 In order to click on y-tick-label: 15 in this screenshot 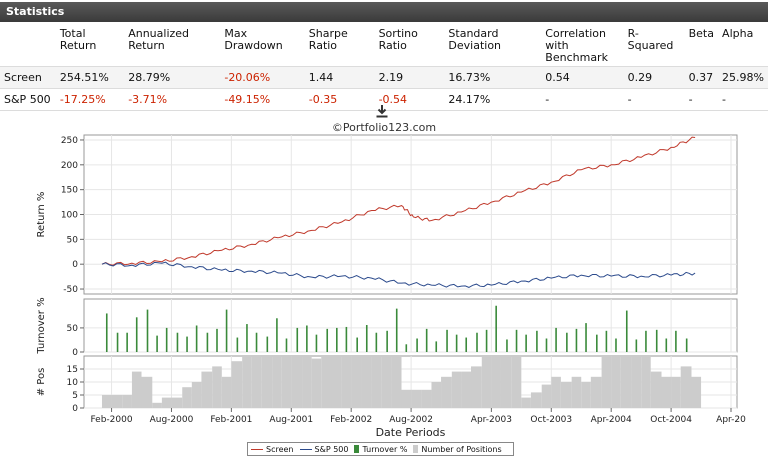, I will do `click(72, 370)`.